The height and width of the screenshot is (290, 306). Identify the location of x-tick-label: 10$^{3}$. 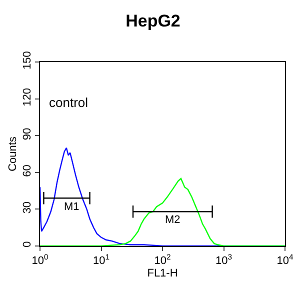
(223, 260).